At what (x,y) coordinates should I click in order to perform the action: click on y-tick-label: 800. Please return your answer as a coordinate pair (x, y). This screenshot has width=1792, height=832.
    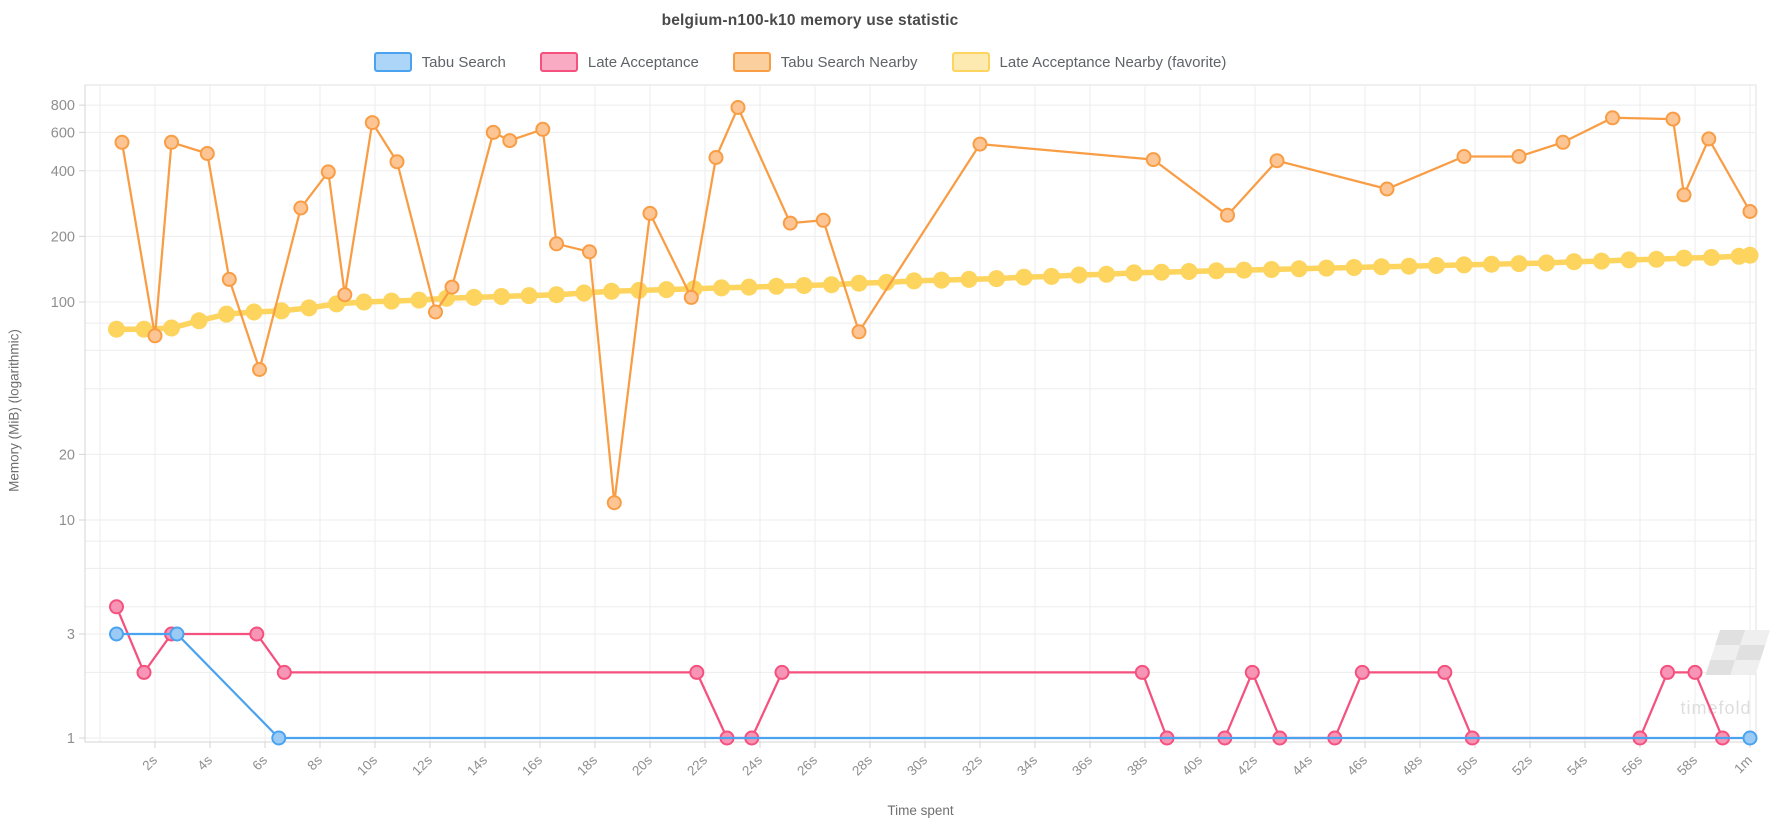
    Looking at the image, I should click on (63, 106).